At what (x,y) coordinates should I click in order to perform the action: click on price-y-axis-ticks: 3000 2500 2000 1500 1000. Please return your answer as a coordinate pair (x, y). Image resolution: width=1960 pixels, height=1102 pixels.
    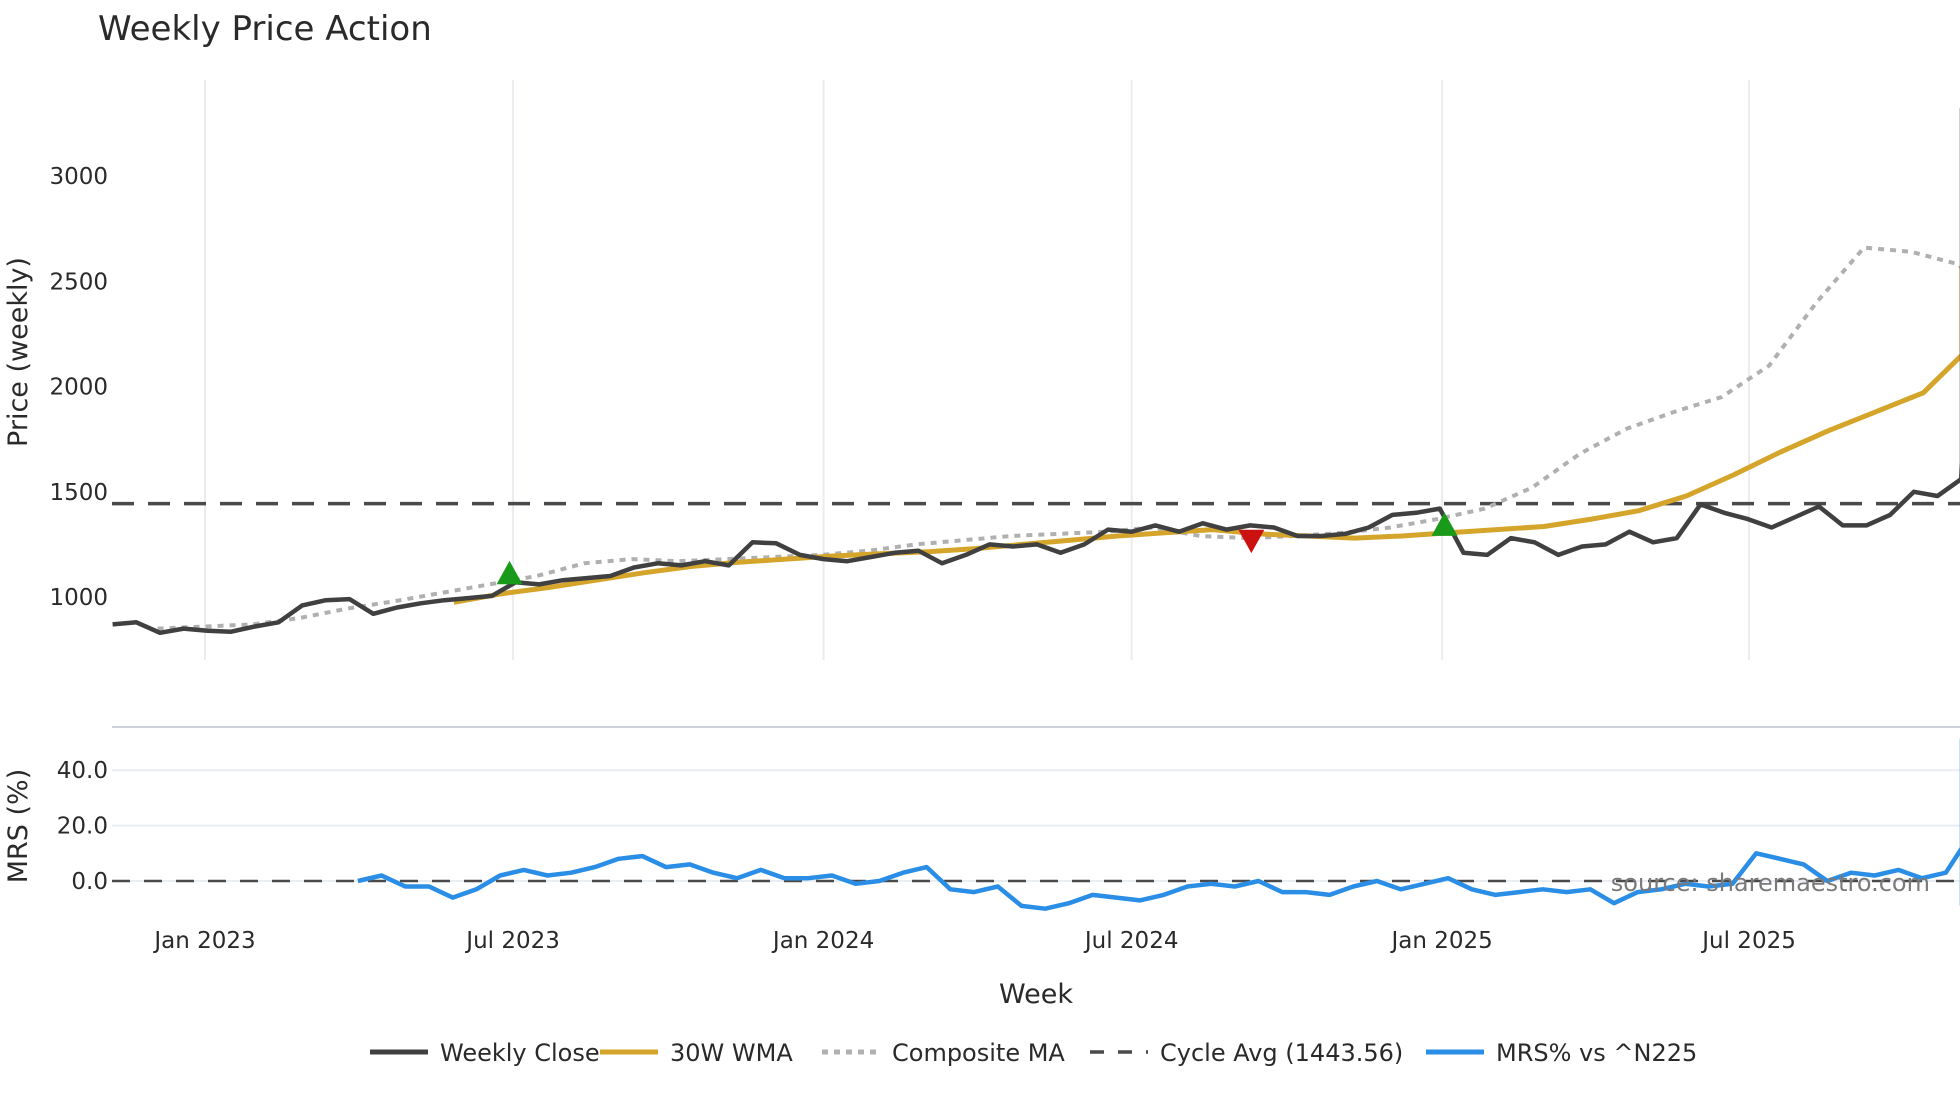
    Looking at the image, I should click on (78, 387).